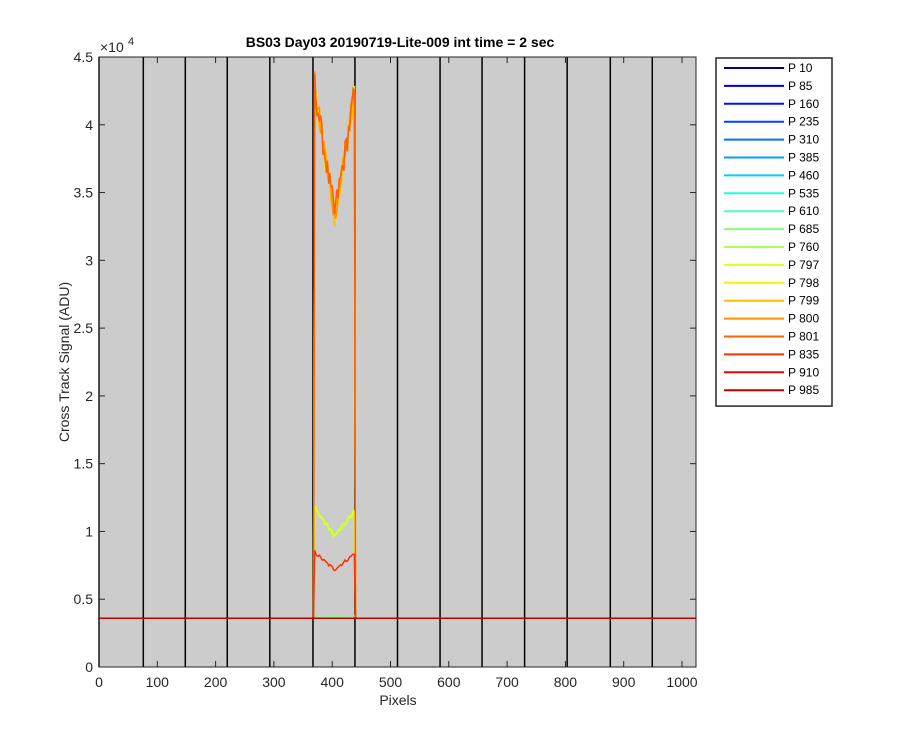  I want to click on x-tick-label: 600, so click(449, 682).